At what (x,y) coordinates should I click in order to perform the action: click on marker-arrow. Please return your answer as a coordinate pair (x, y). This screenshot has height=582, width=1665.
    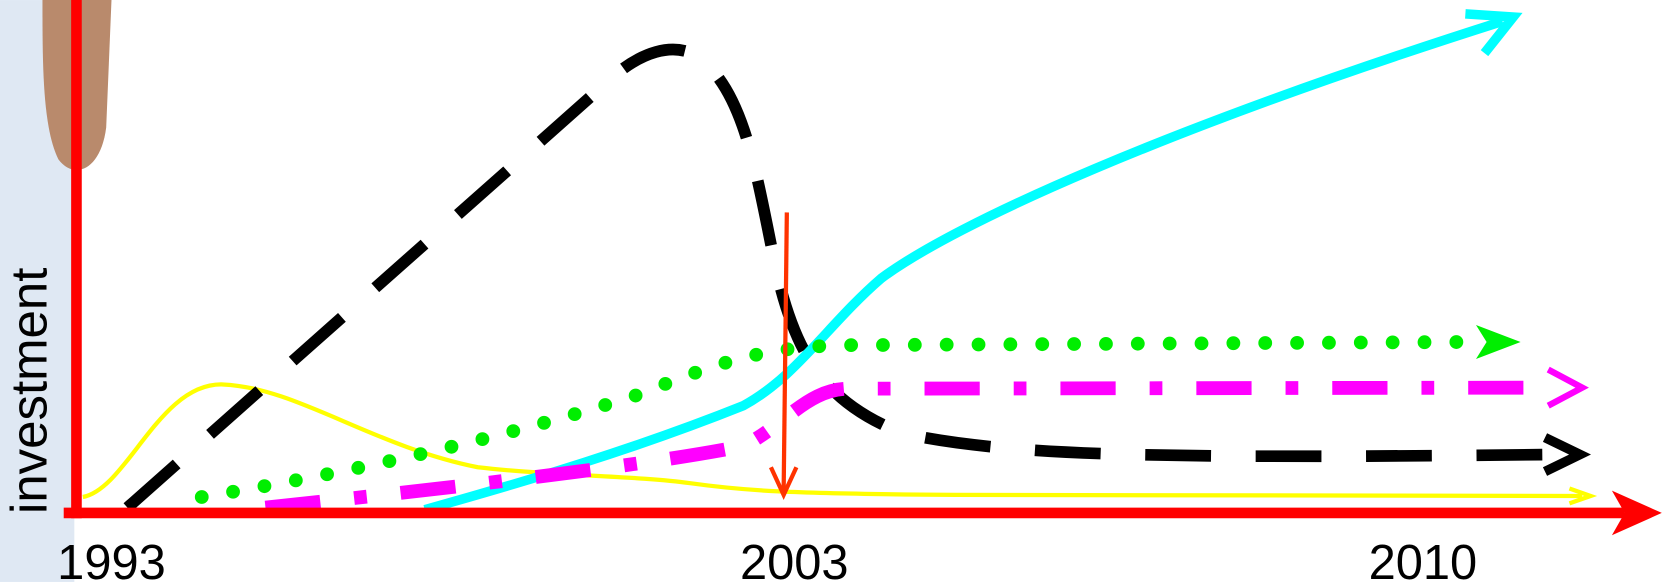
    Looking at the image, I should click on (785, 351).